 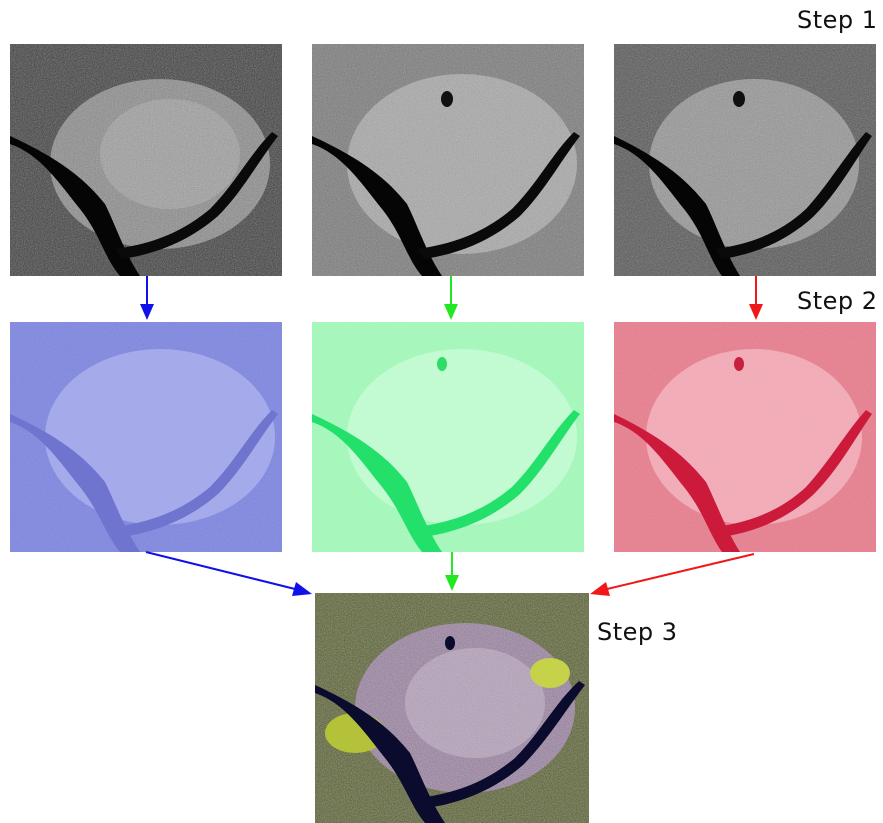 What do you see at coordinates (837, 301) in the screenshot?
I see `step-2-label: Step 2` at bounding box center [837, 301].